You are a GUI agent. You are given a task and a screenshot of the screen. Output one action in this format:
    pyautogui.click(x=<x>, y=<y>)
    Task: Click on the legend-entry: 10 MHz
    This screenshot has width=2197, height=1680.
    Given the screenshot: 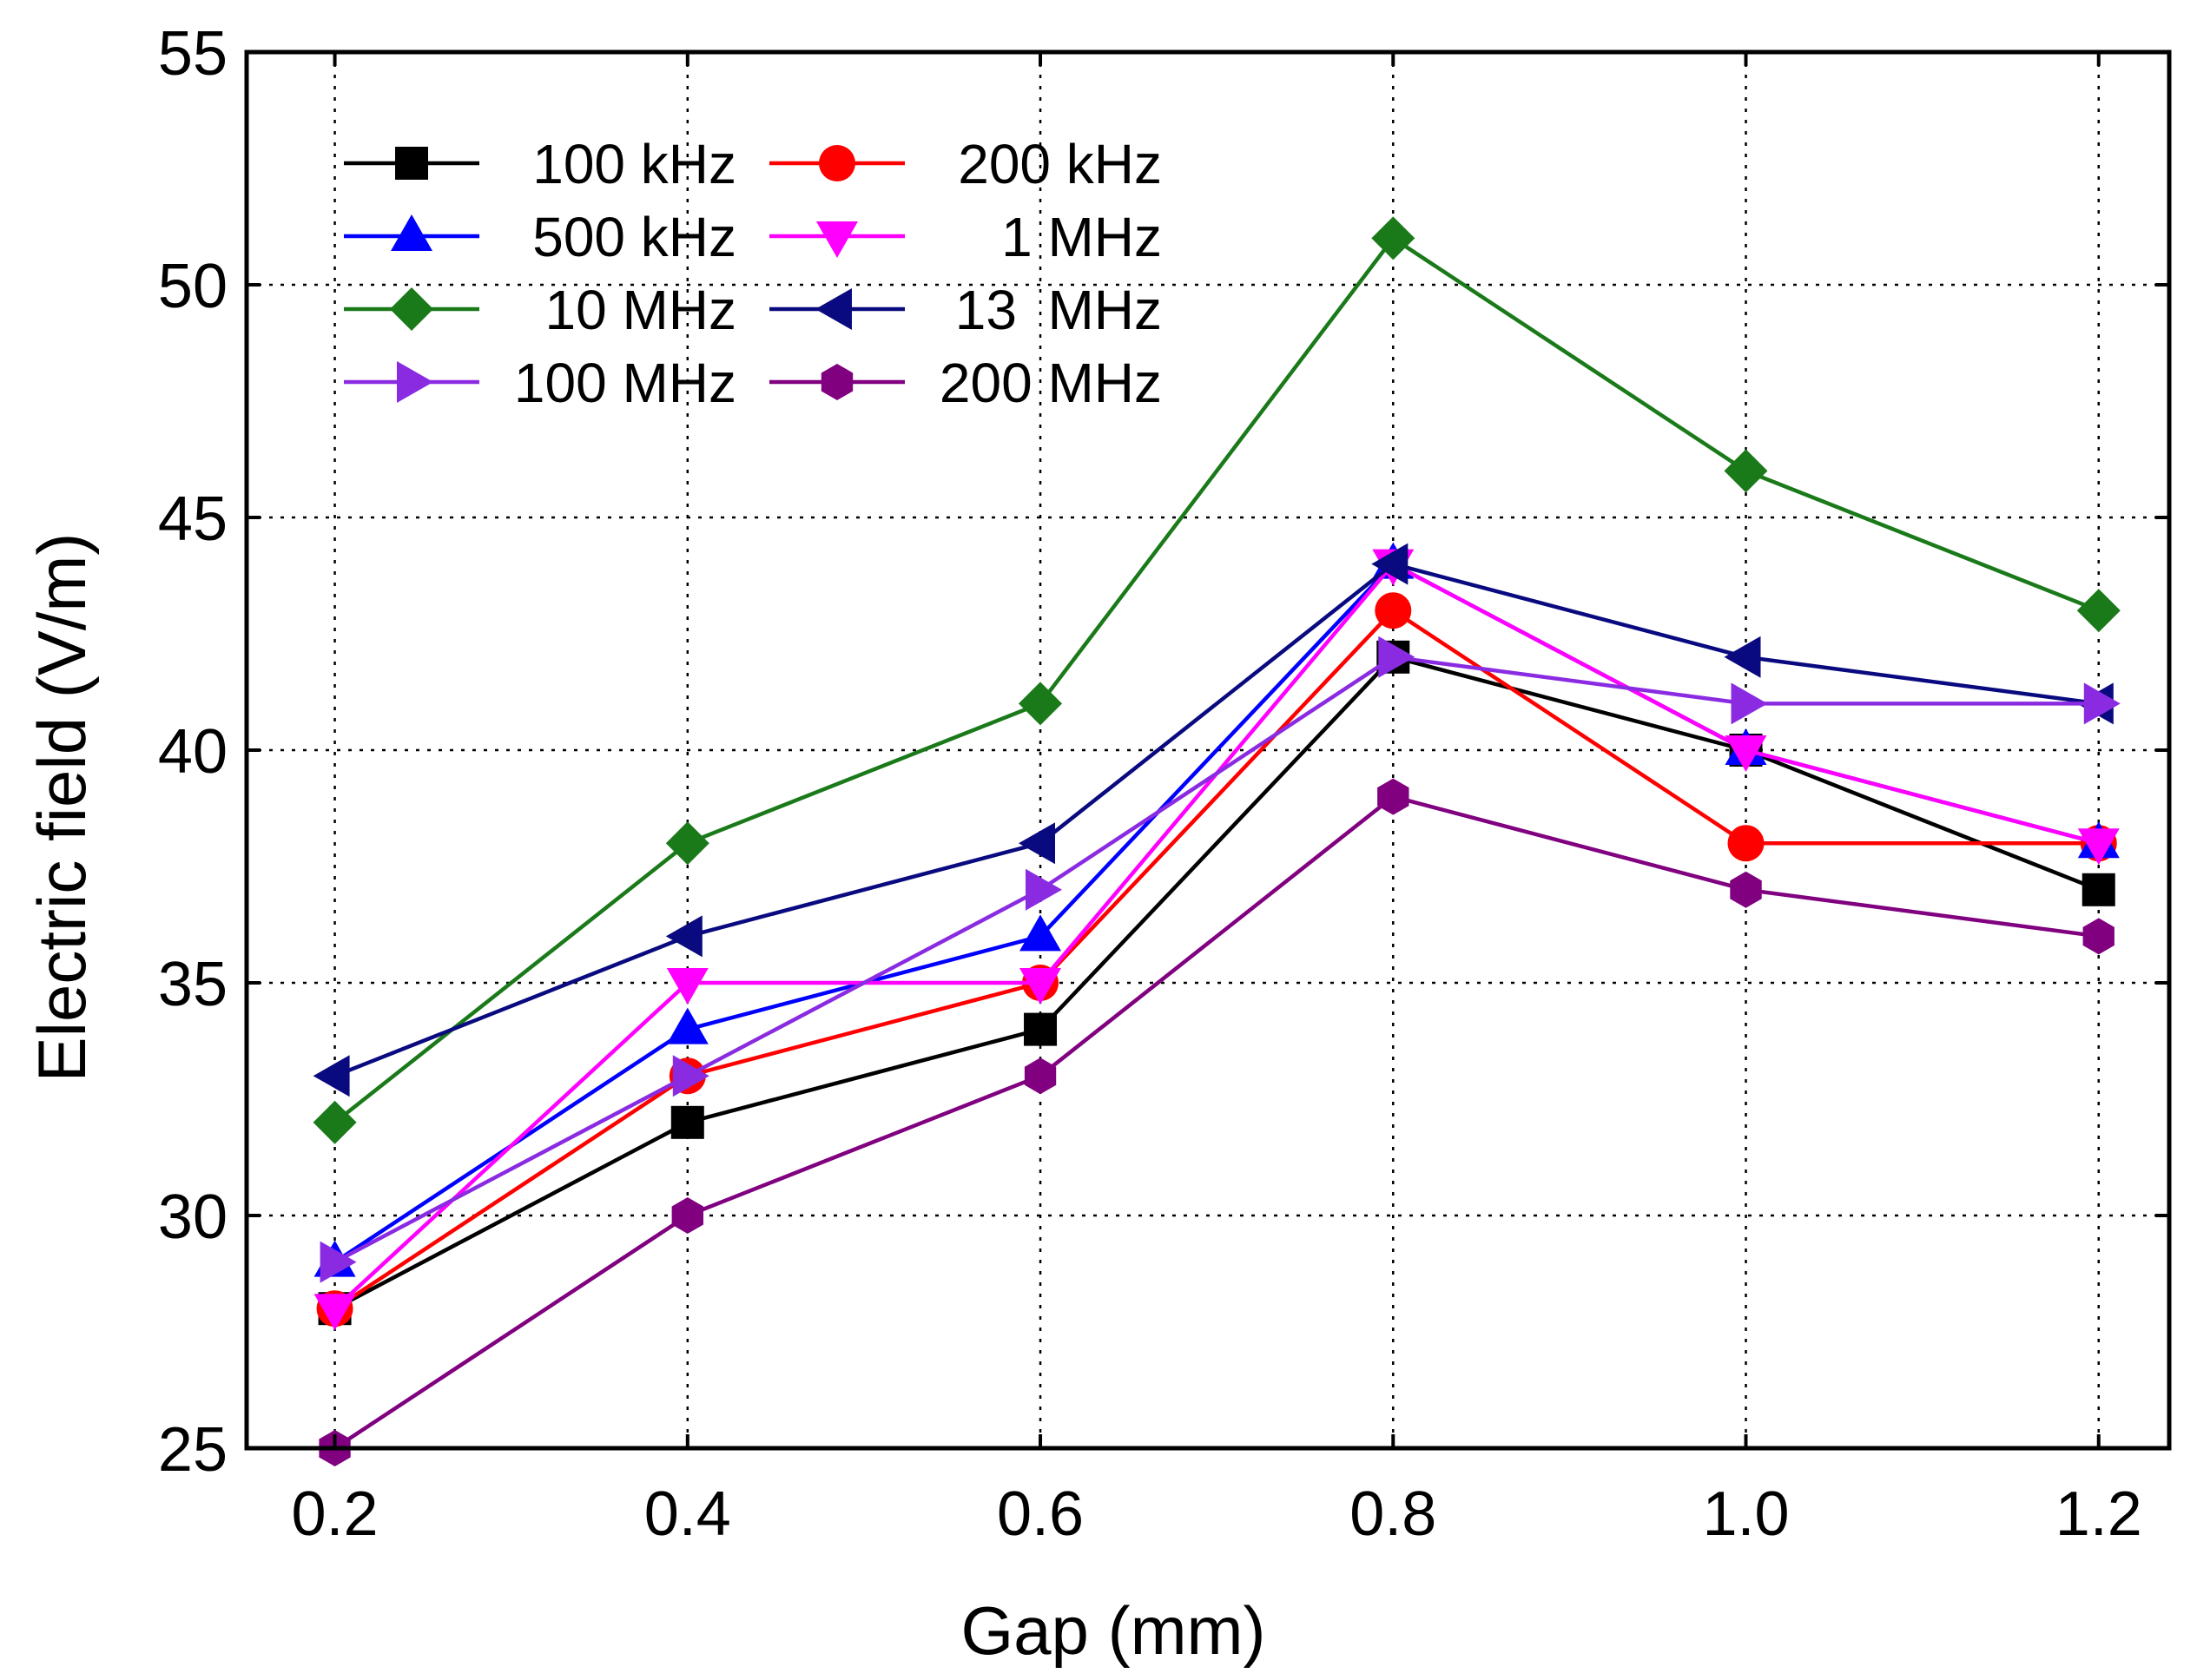 What is the action you would take?
    pyautogui.click(x=540, y=310)
    